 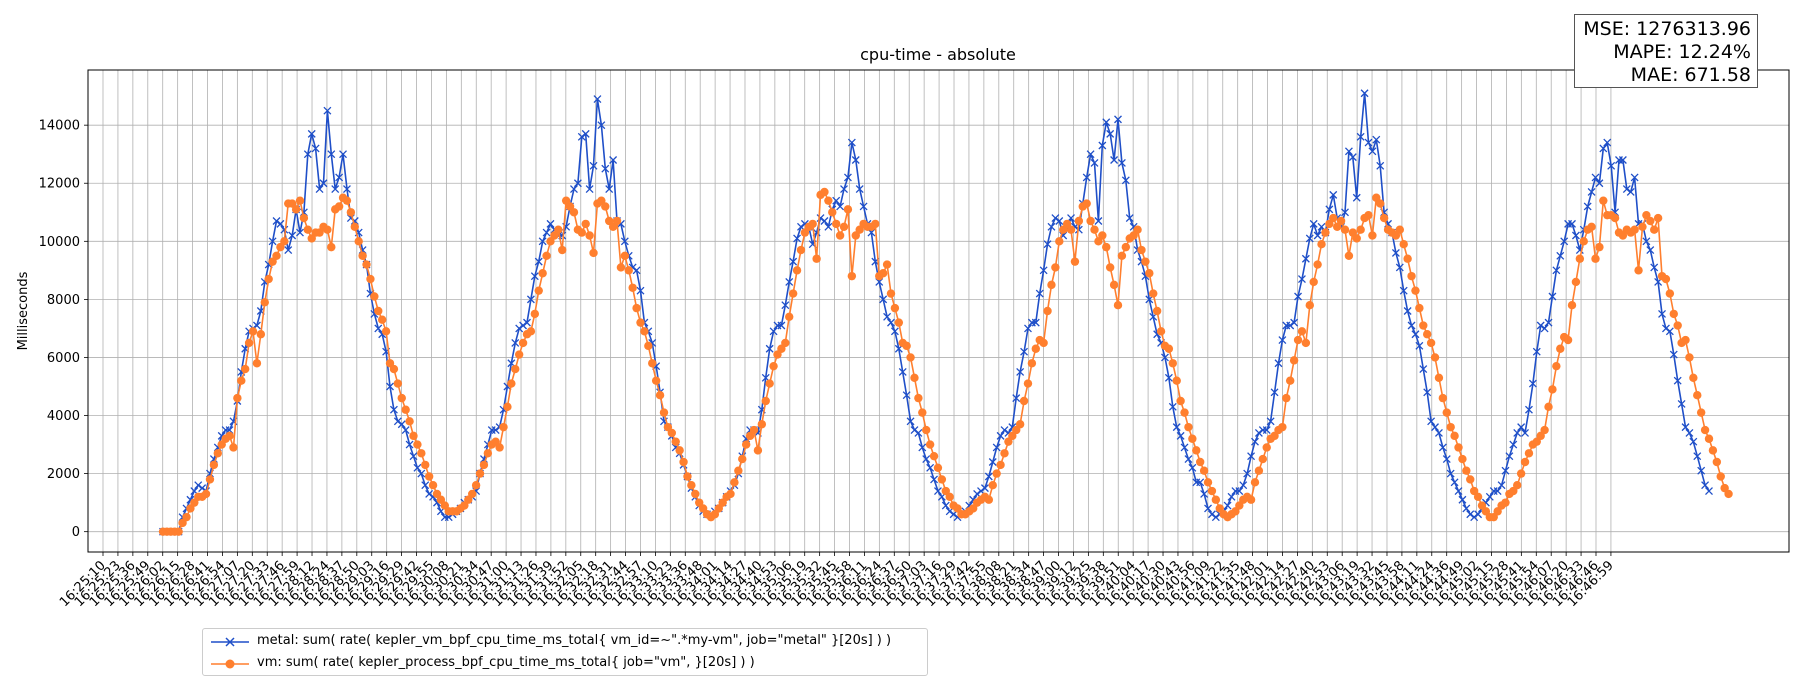 I want to click on y-tick-label: 8000, so click(x=63, y=300).